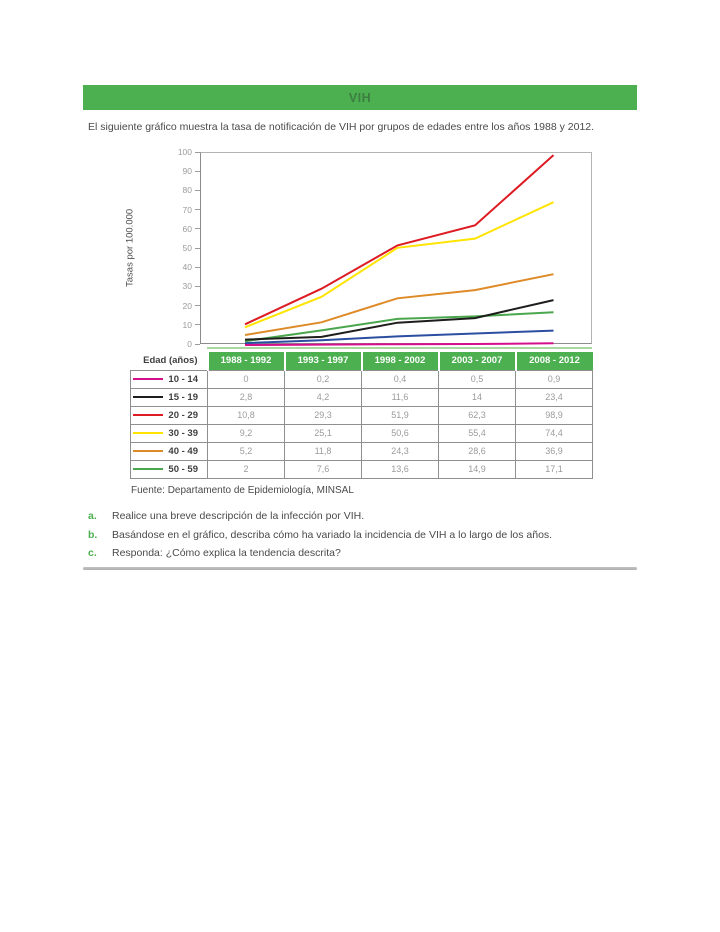 This screenshot has height=932, width=720. What do you see at coordinates (187, 228) in the screenshot?
I see `y-tick-label: 60` at bounding box center [187, 228].